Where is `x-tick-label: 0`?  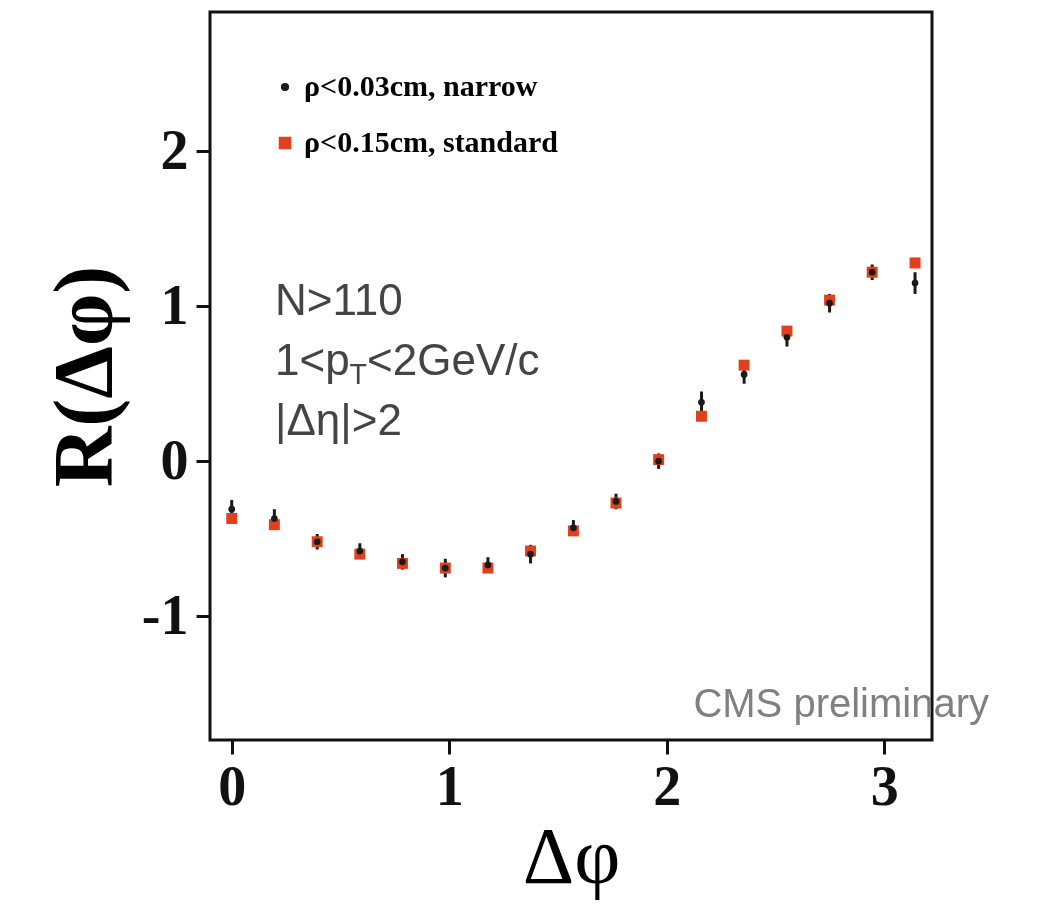
x-tick-label: 0 is located at coordinates (232, 785).